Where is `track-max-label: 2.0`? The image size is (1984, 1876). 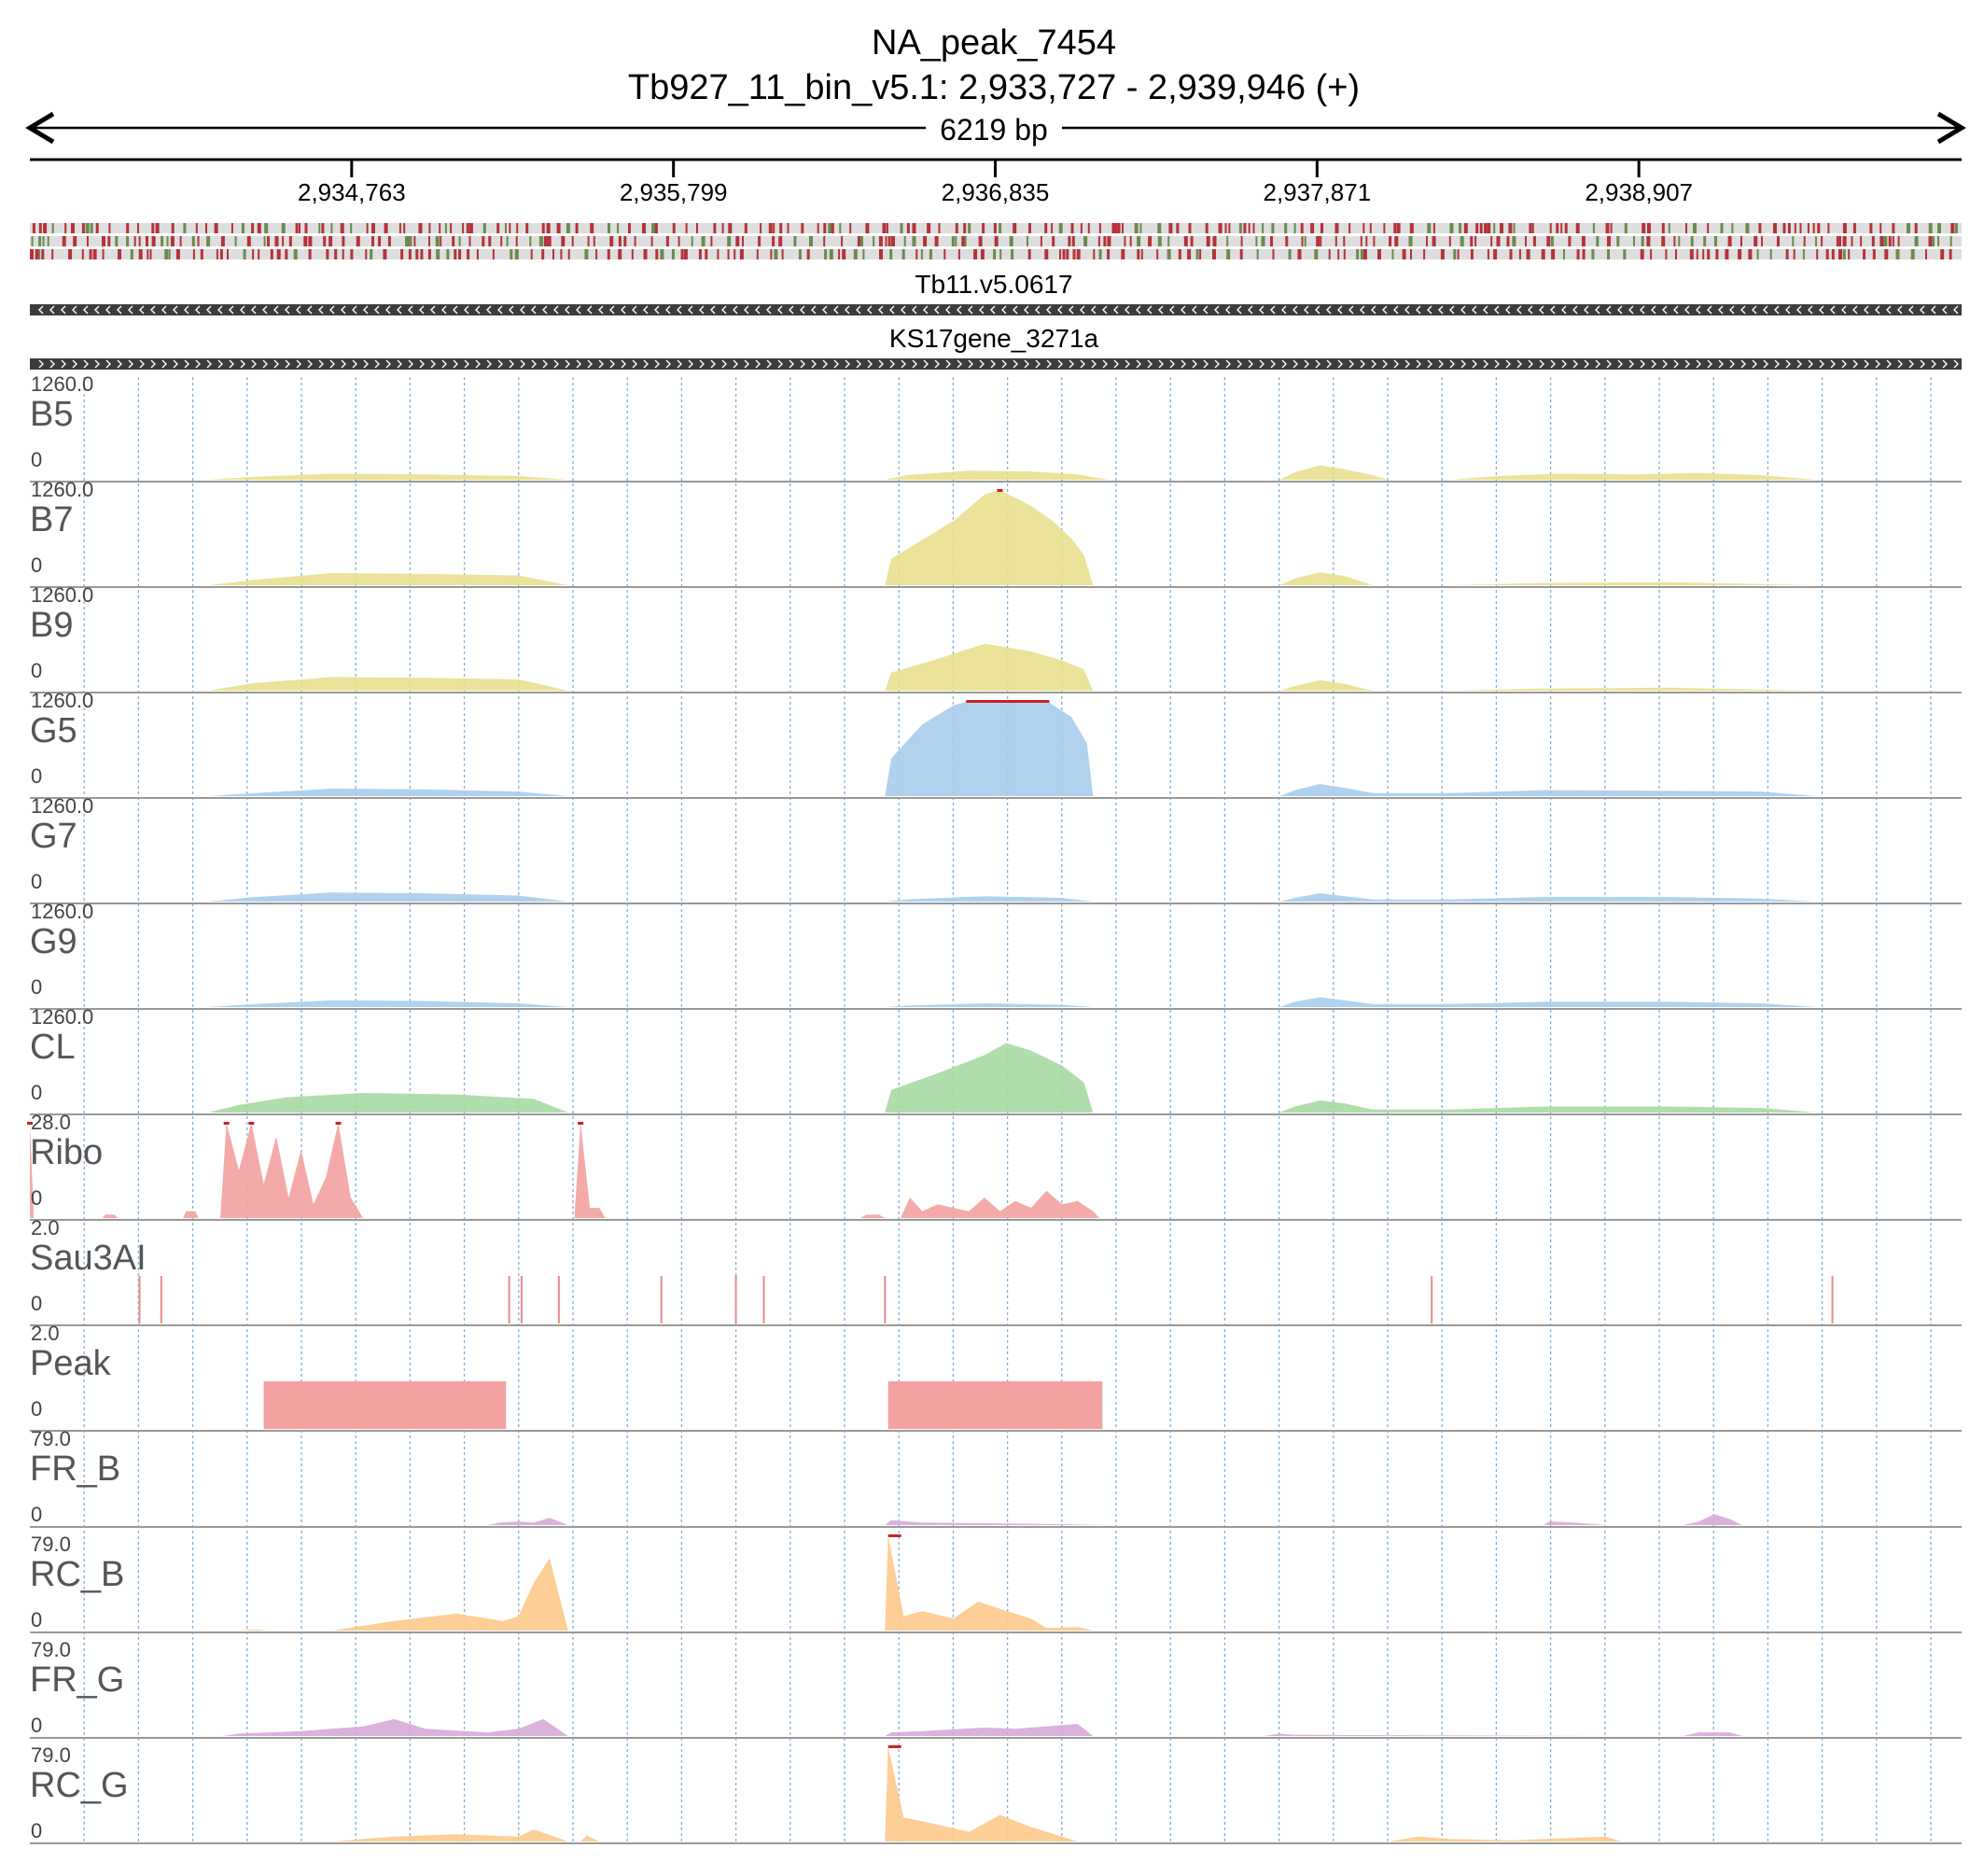
track-max-label: 2.0 is located at coordinates (45, 1333).